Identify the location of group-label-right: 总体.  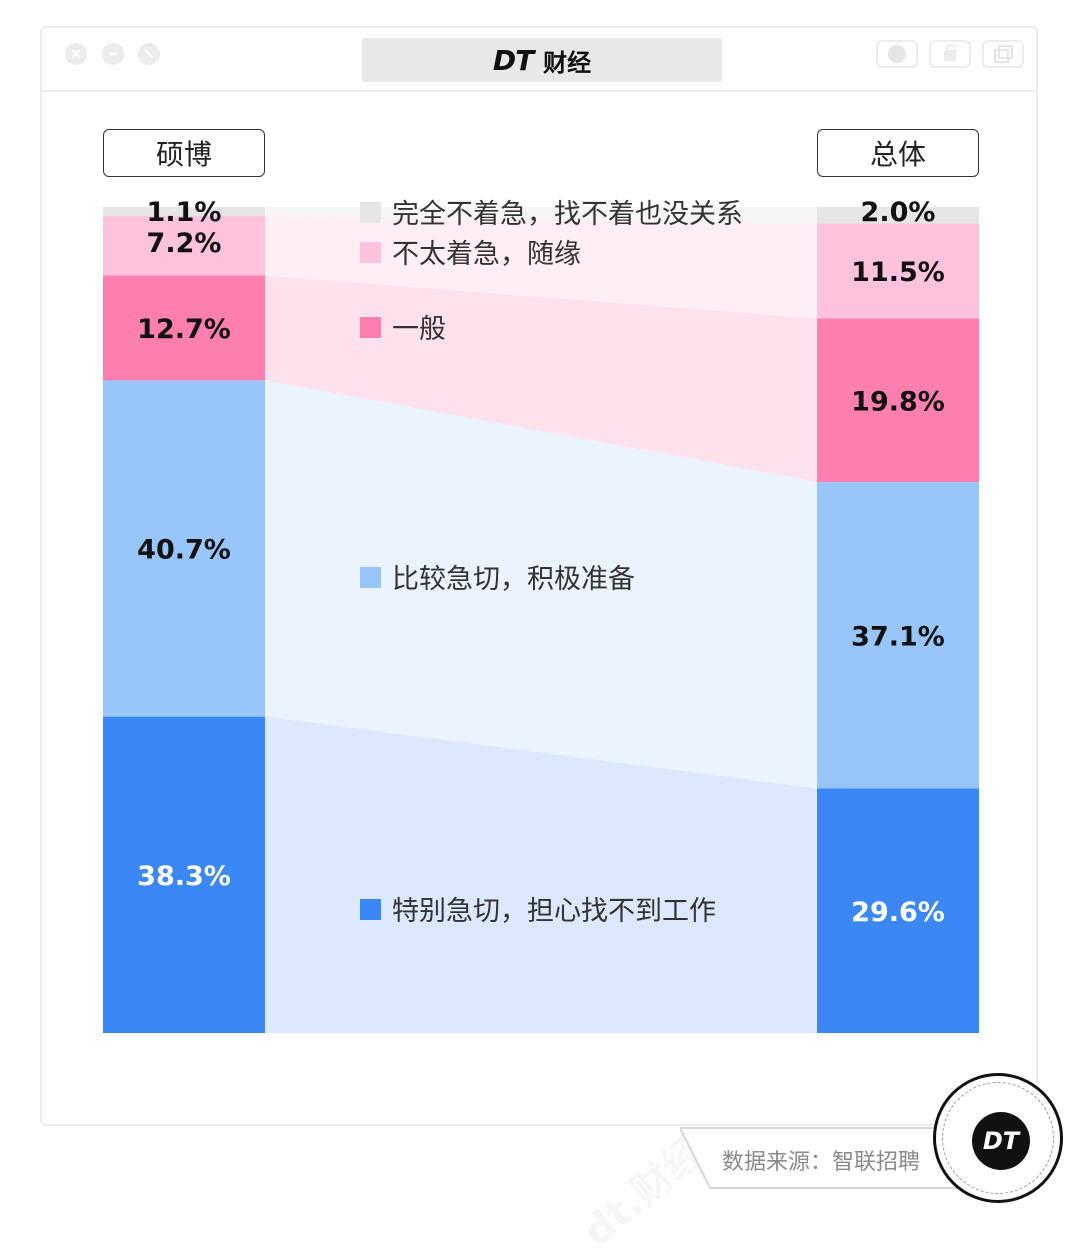
(898, 153).